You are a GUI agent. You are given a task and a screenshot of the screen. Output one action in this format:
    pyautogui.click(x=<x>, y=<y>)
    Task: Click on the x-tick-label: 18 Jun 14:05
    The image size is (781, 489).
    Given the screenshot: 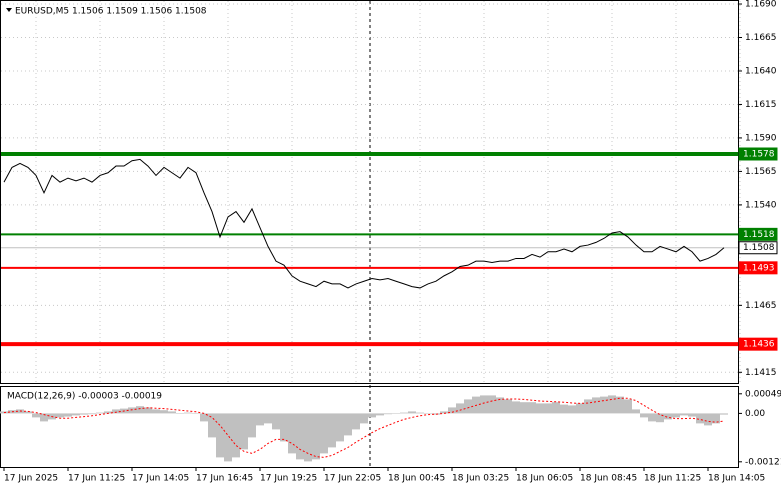 What is the action you would take?
    pyautogui.click(x=736, y=479)
    